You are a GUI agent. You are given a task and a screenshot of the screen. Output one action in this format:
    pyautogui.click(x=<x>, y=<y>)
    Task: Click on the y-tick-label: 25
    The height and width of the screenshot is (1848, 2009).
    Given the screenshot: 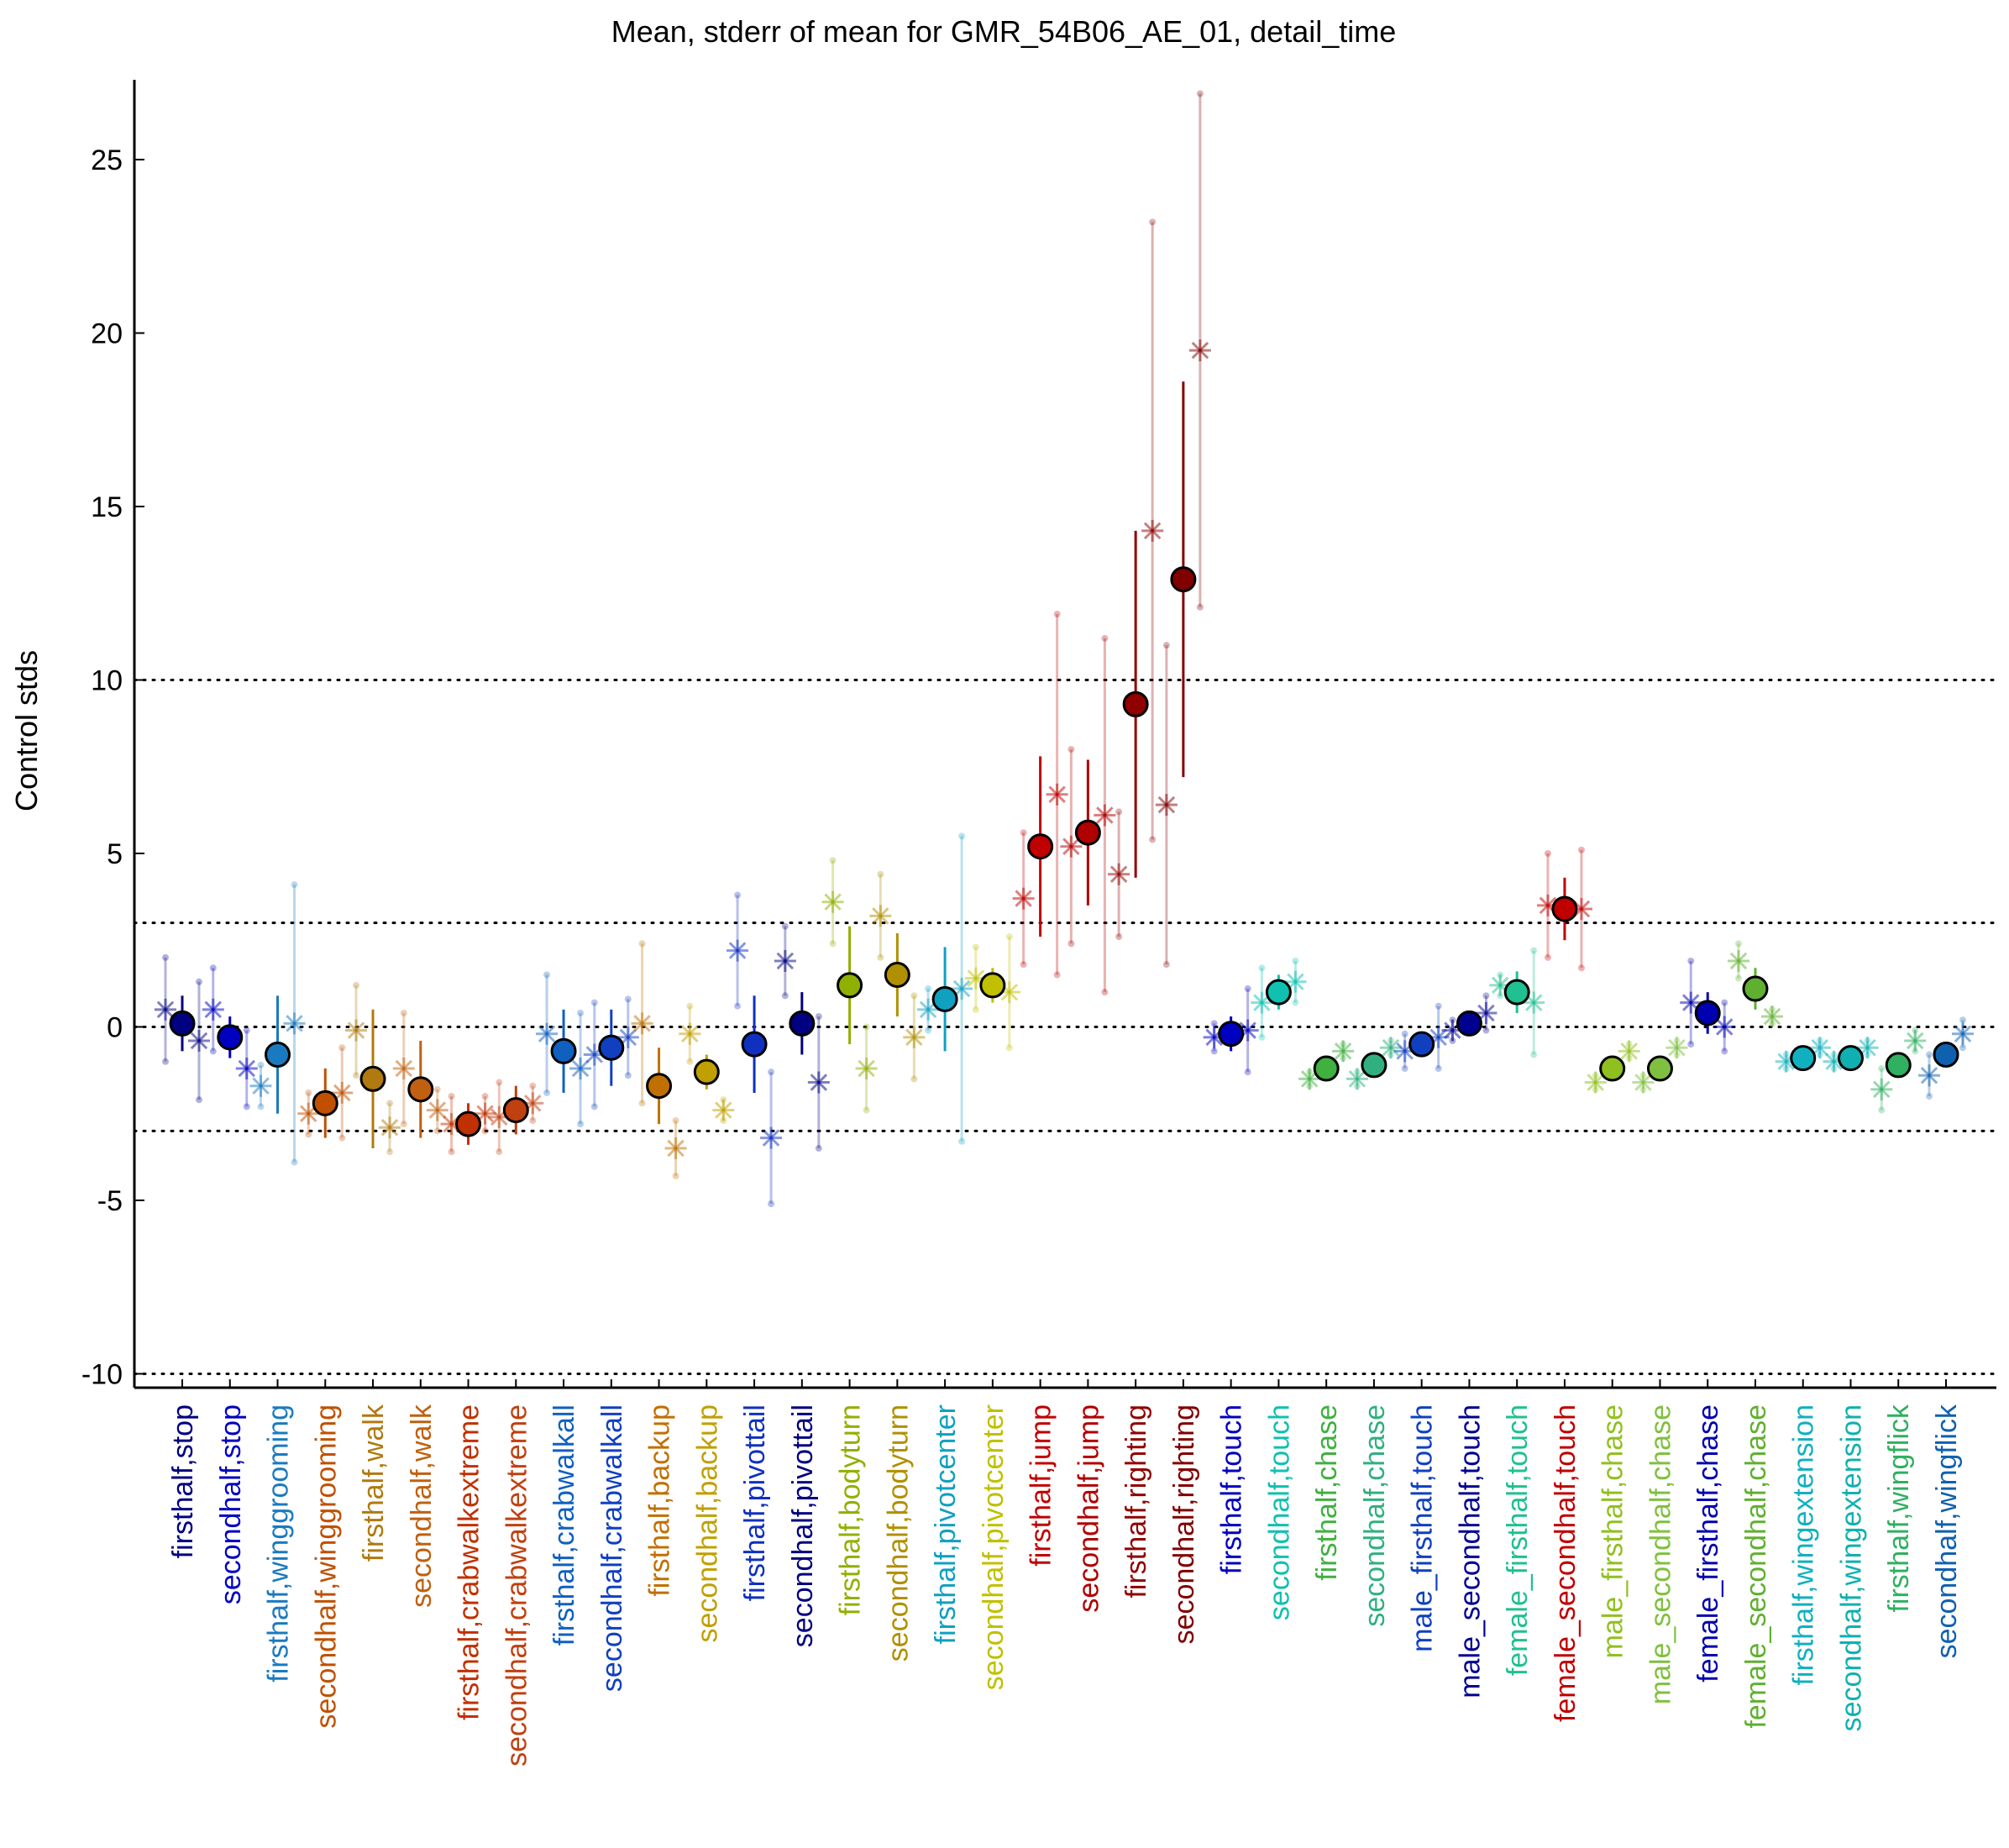 What is the action you would take?
    pyautogui.click(x=107, y=160)
    